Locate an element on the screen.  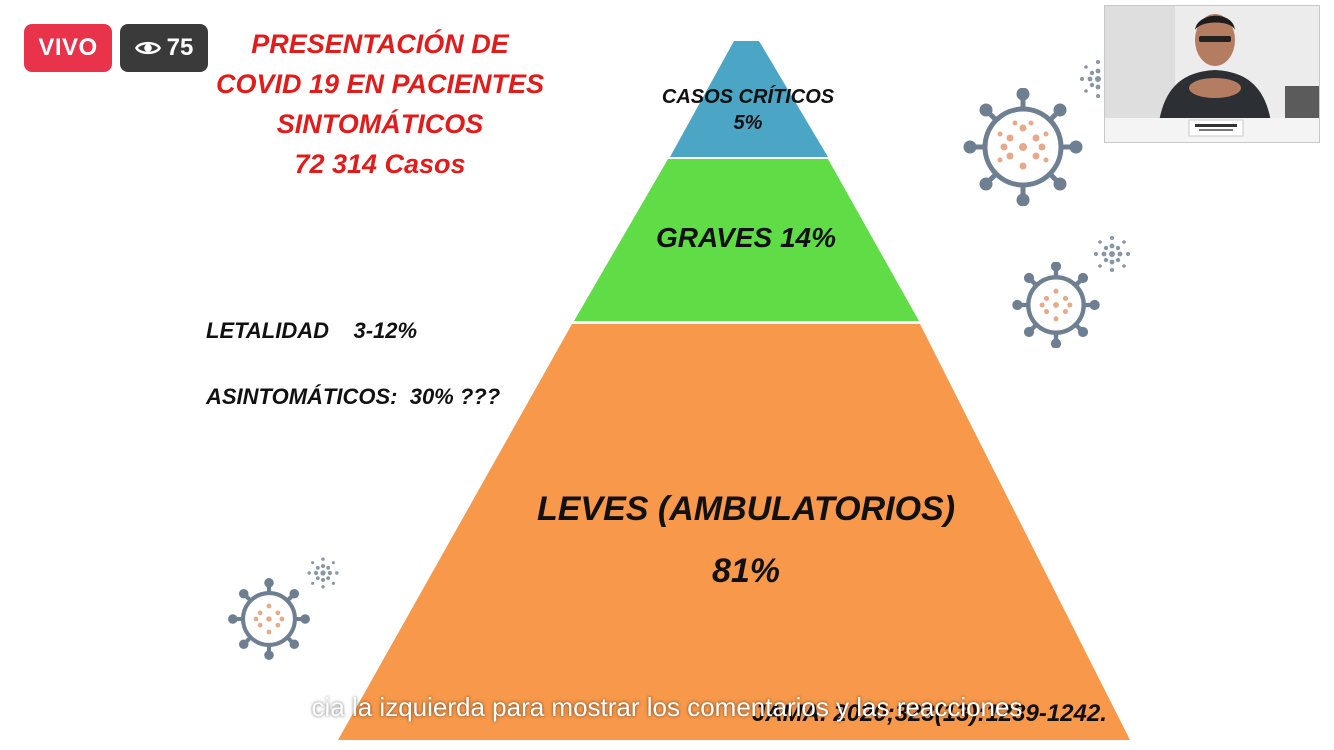
presenter-video-icon is located at coordinates (1212, 74).